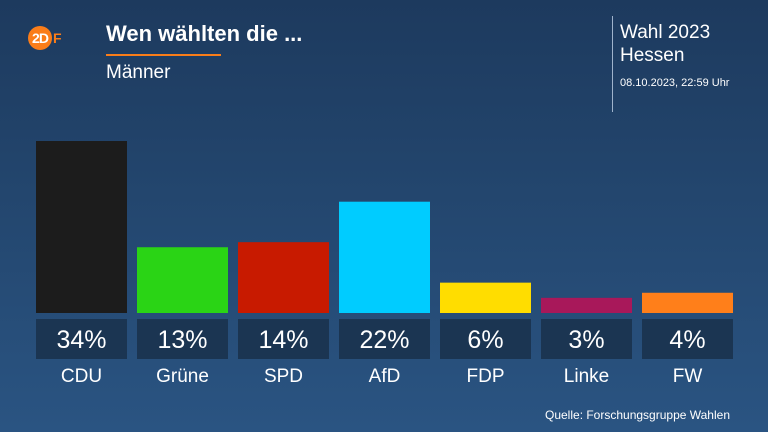  What do you see at coordinates (586, 376) in the screenshot?
I see `category-label: Linke` at bounding box center [586, 376].